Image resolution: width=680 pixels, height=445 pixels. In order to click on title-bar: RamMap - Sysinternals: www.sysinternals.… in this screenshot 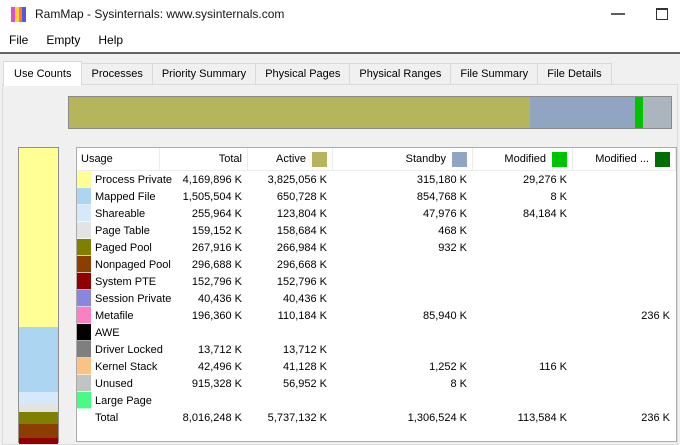, I will do `click(340, 14)`.